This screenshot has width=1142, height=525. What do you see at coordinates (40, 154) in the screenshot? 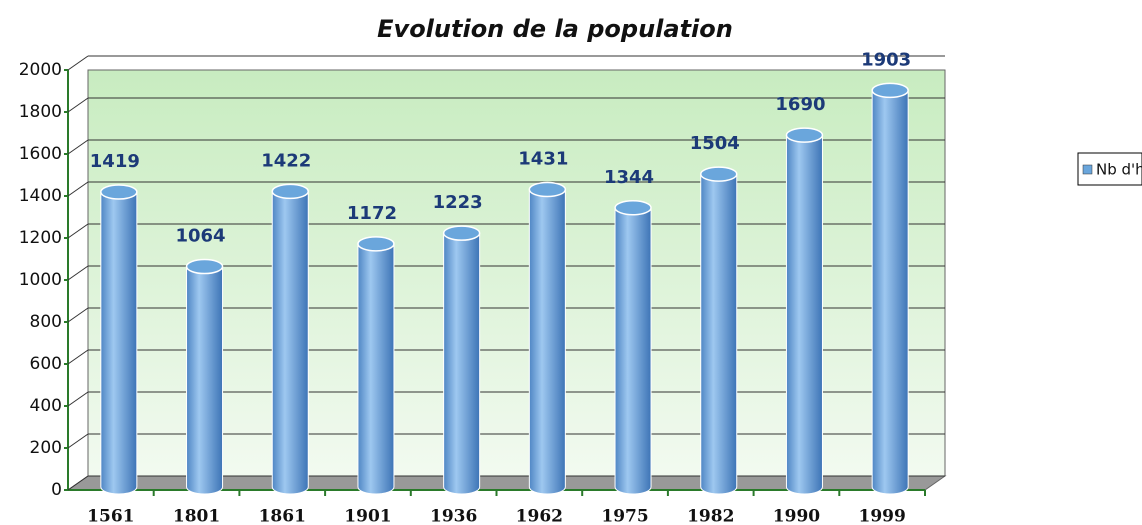
I see `y-tick-label: 1600` at bounding box center [40, 154].